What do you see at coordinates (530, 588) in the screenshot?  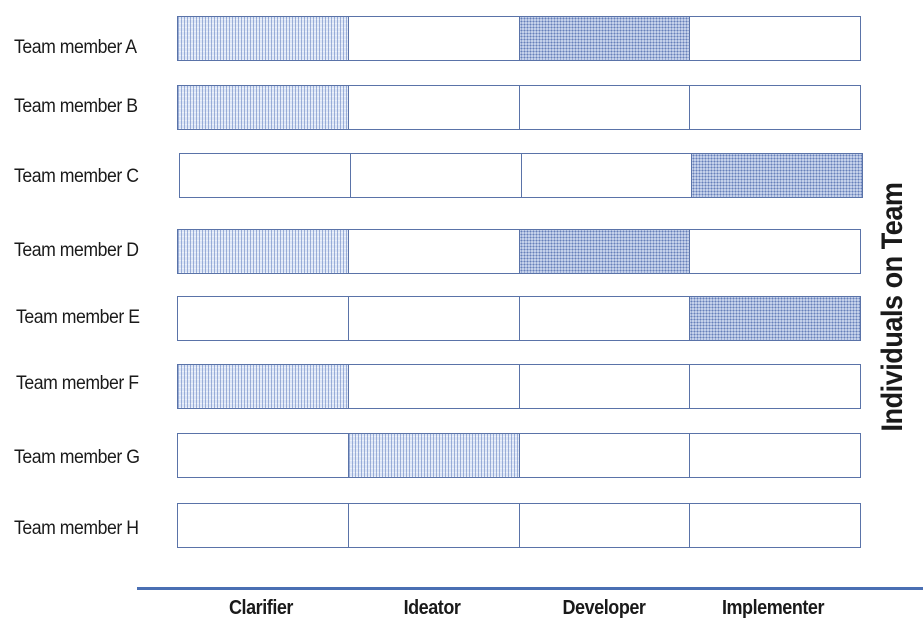 I see `axis-line` at bounding box center [530, 588].